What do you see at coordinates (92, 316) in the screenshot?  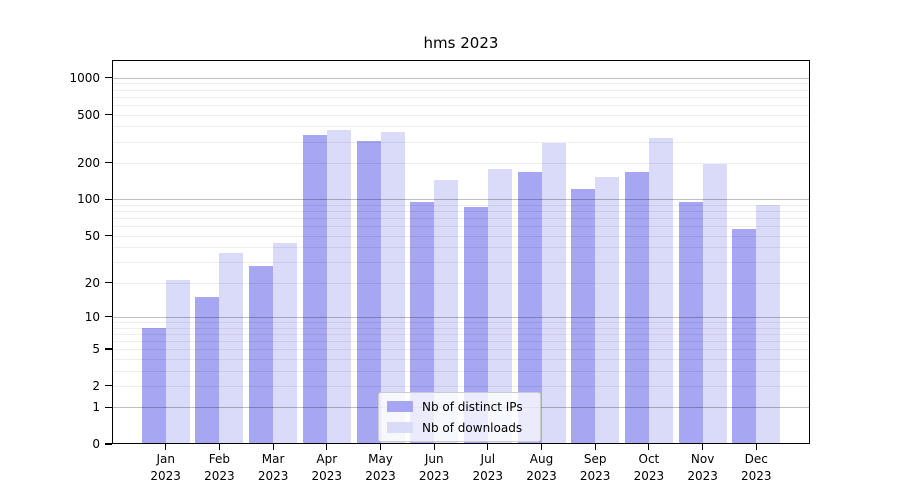 I see `y-tick-label-10: 10` at bounding box center [92, 316].